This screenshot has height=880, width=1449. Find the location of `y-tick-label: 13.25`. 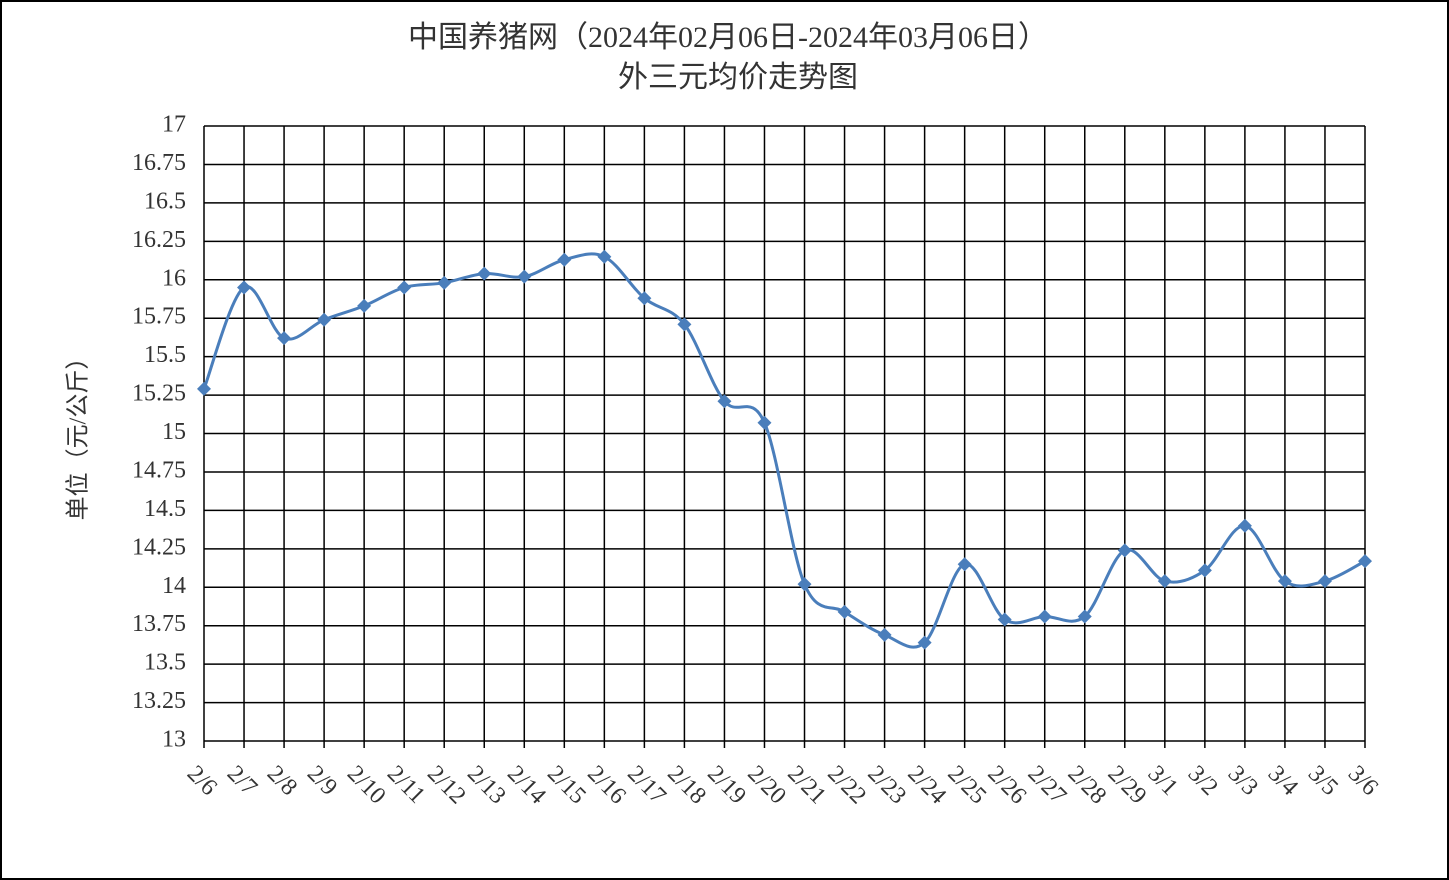

y-tick-label: 13.25 is located at coordinates (159, 701).